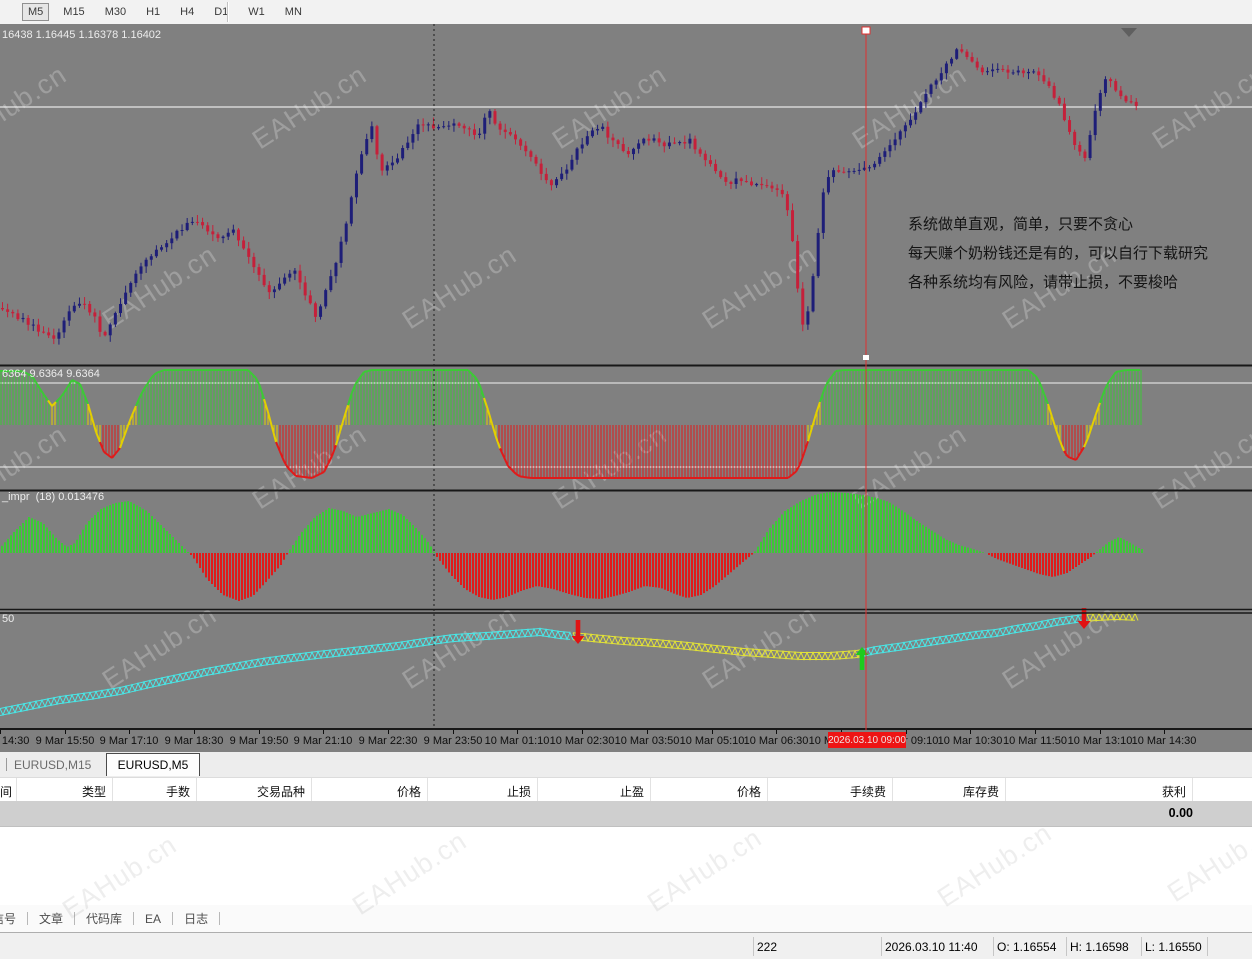 The width and height of the screenshot is (1252, 959). Describe the element at coordinates (931, 947) in the screenshot. I see `status-cell-1: 2026.03.10 11:40` at that location.